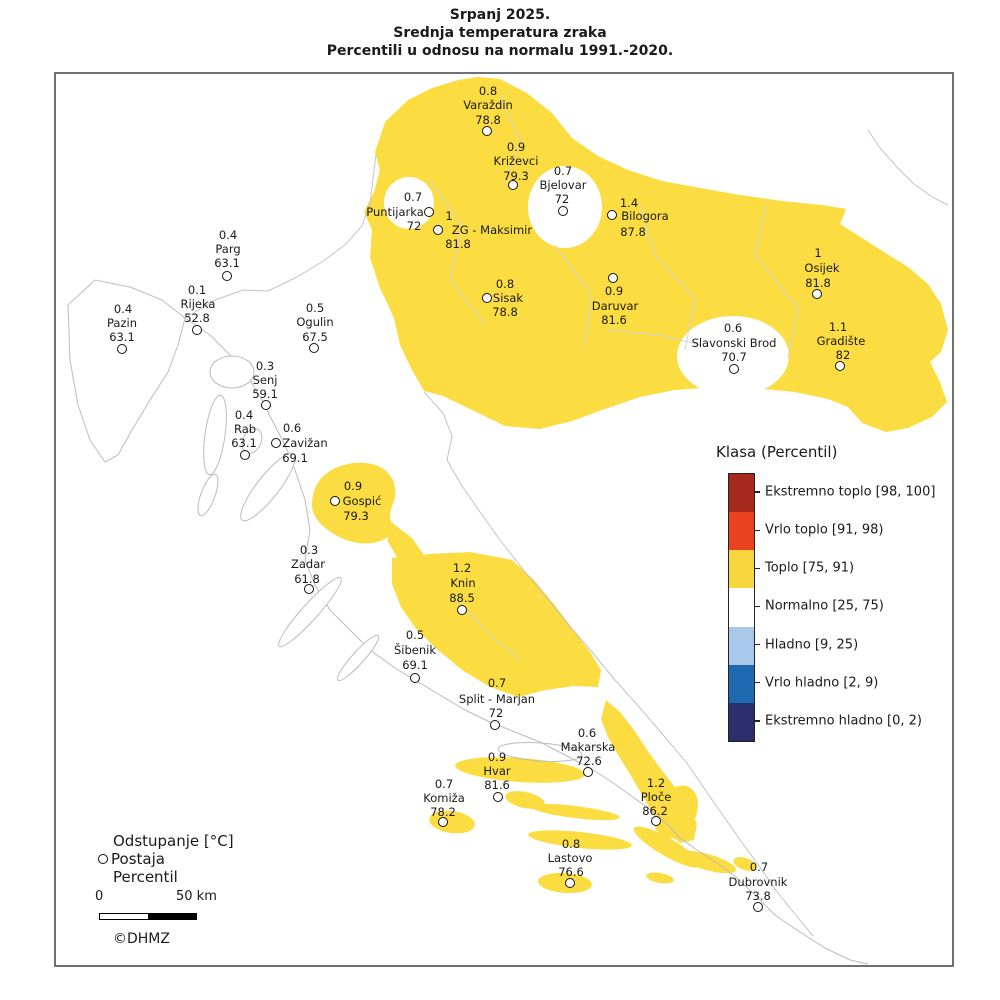 This screenshot has width=1000, height=1000. I want to click on station-name: Ogulin, so click(315, 322).